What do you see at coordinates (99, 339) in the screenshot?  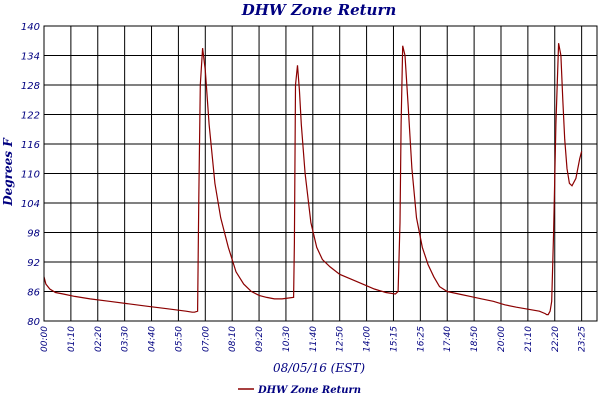 I see `x-tick-label: 02:20` at bounding box center [99, 339].